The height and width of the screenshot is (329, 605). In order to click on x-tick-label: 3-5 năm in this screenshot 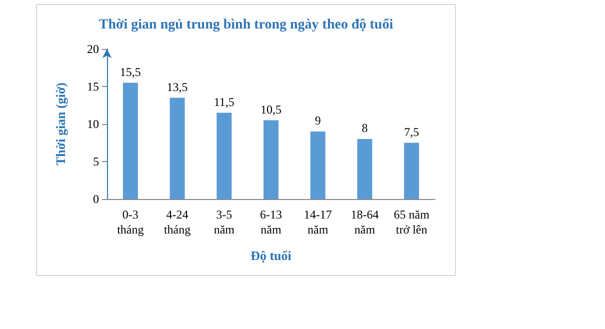, I will do `click(225, 222)`.